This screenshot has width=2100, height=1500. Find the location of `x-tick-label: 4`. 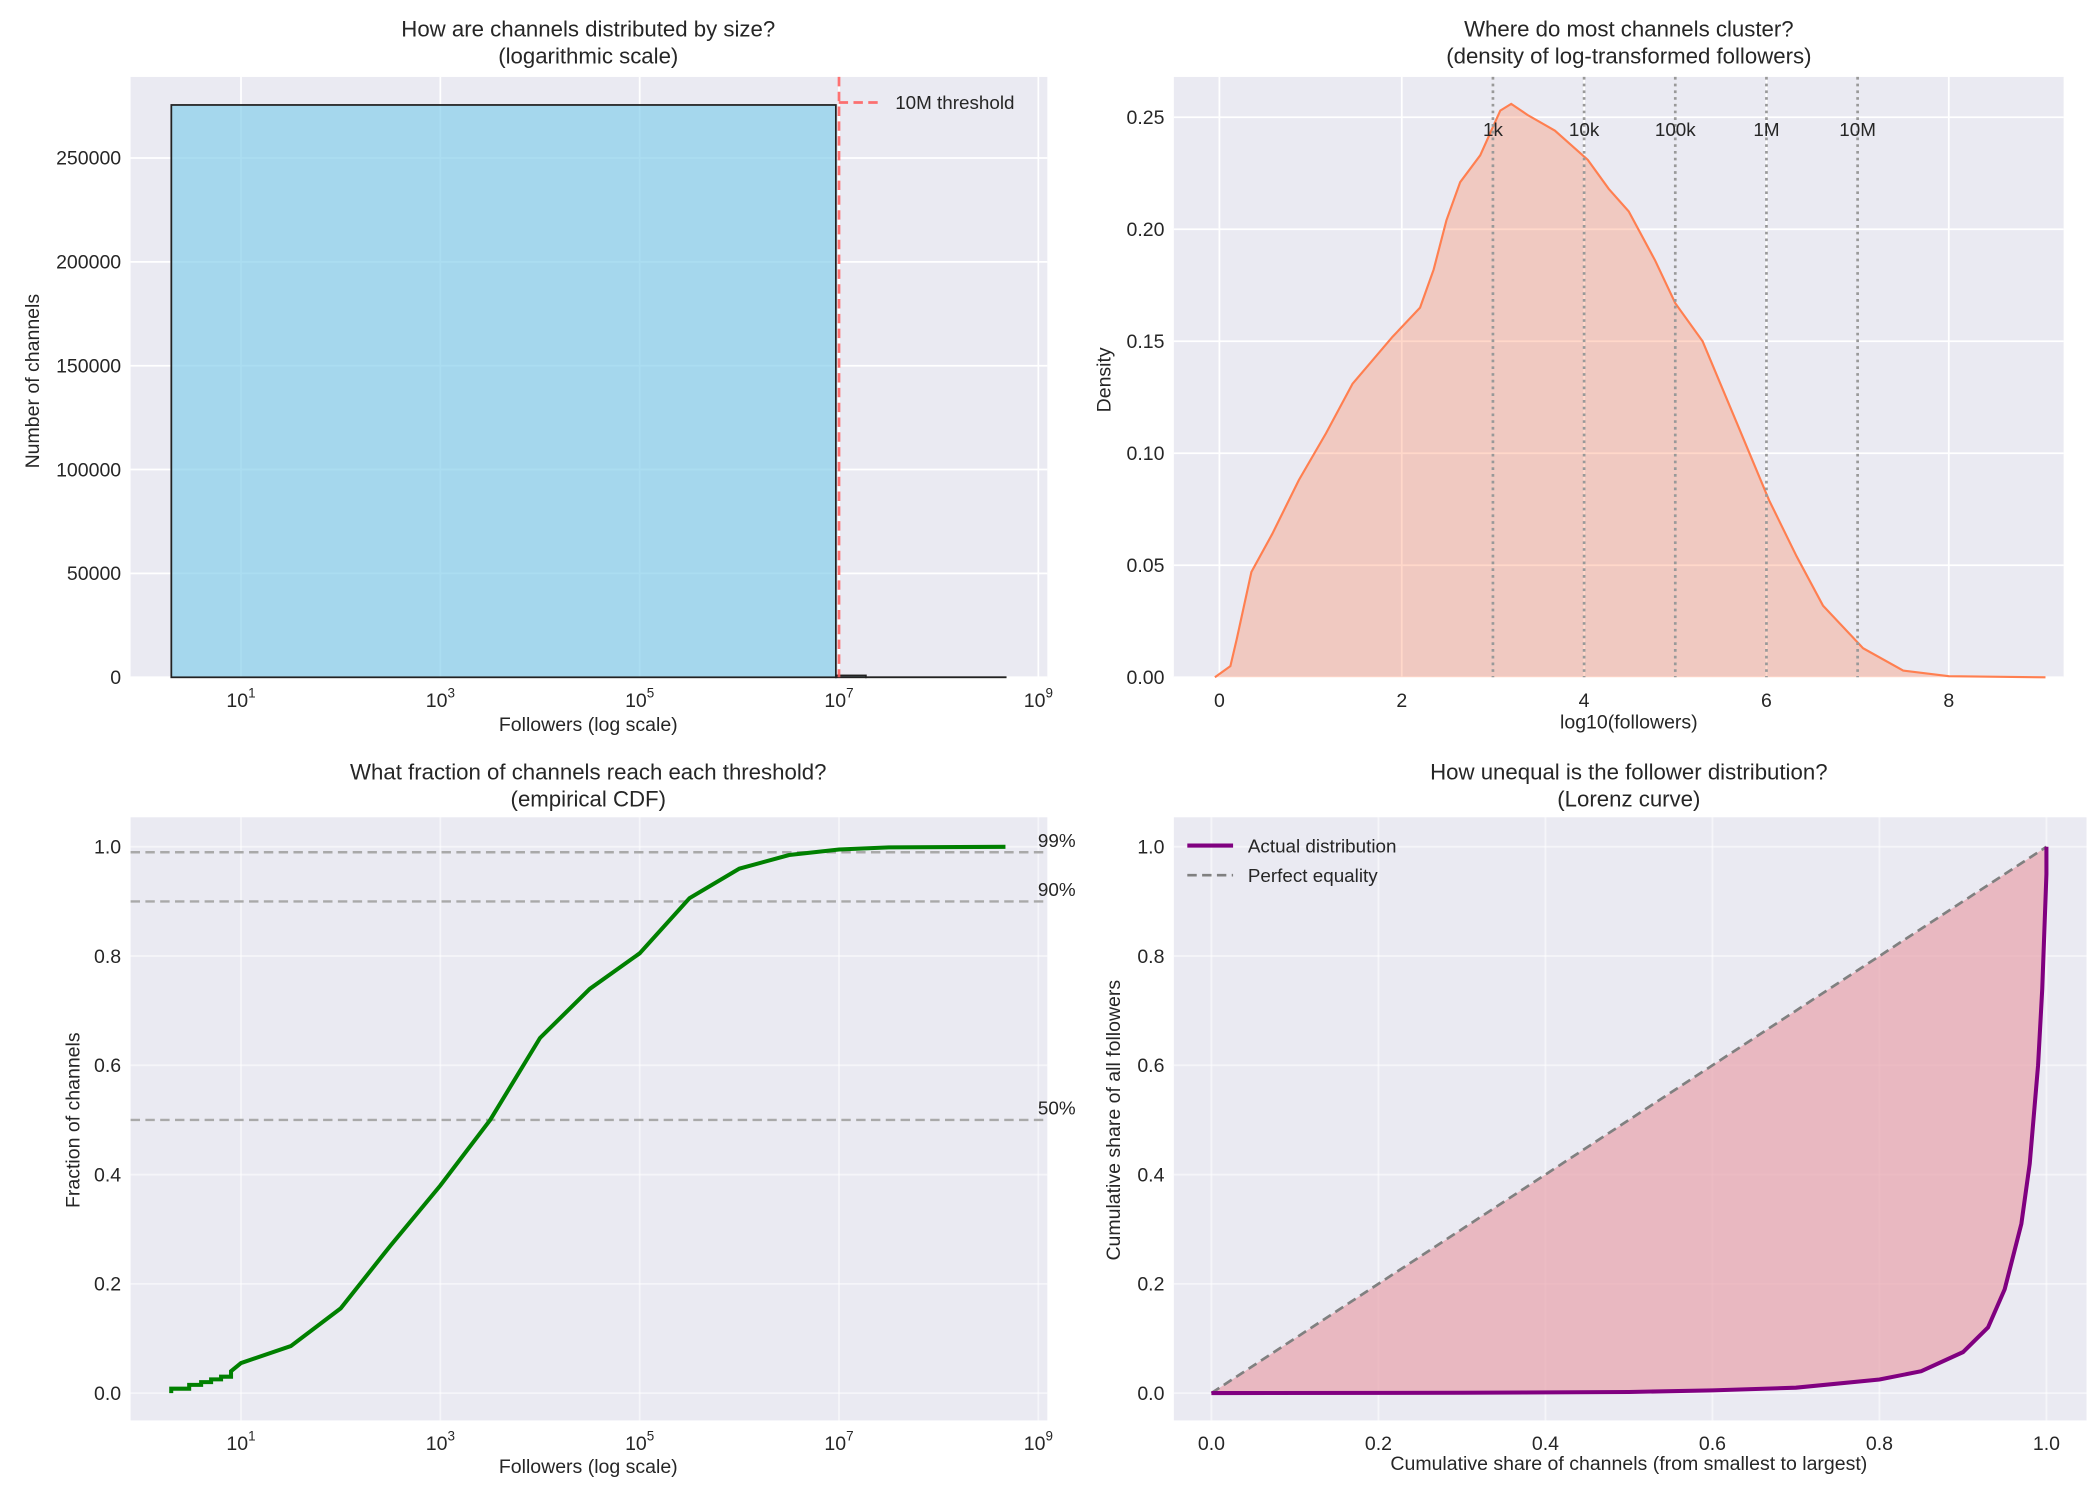

x-tick-label: 4 is located at coordinates (1584, 701).